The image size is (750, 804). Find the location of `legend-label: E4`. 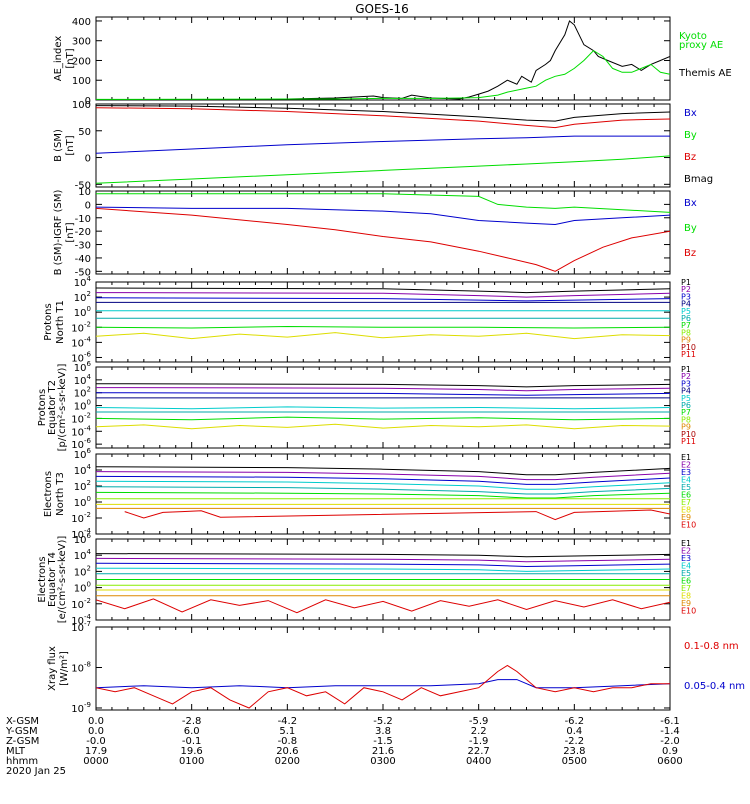

legend-label: E4 is located at coordinates (686, 480).